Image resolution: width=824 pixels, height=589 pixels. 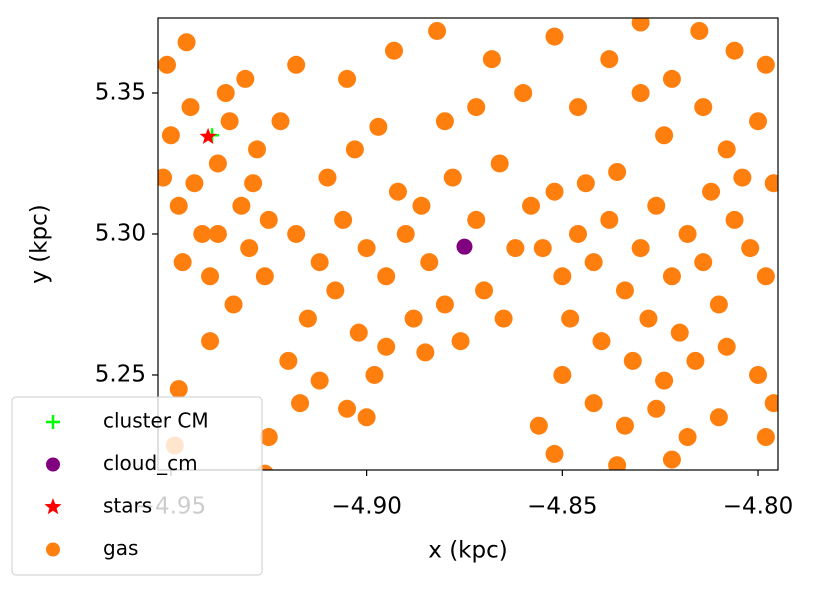 What do you see at coordinates (758, 507) in the screenshot?
I see `x-tick-label: −4.80` at bounding box center [758, 507].